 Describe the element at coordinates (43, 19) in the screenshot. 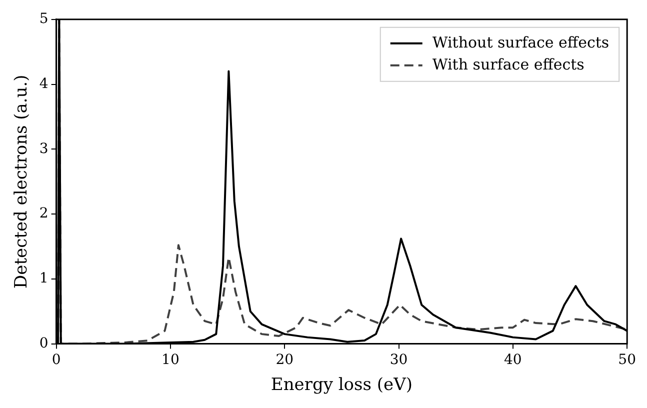

I see `y-tick-label: 5` at that location.